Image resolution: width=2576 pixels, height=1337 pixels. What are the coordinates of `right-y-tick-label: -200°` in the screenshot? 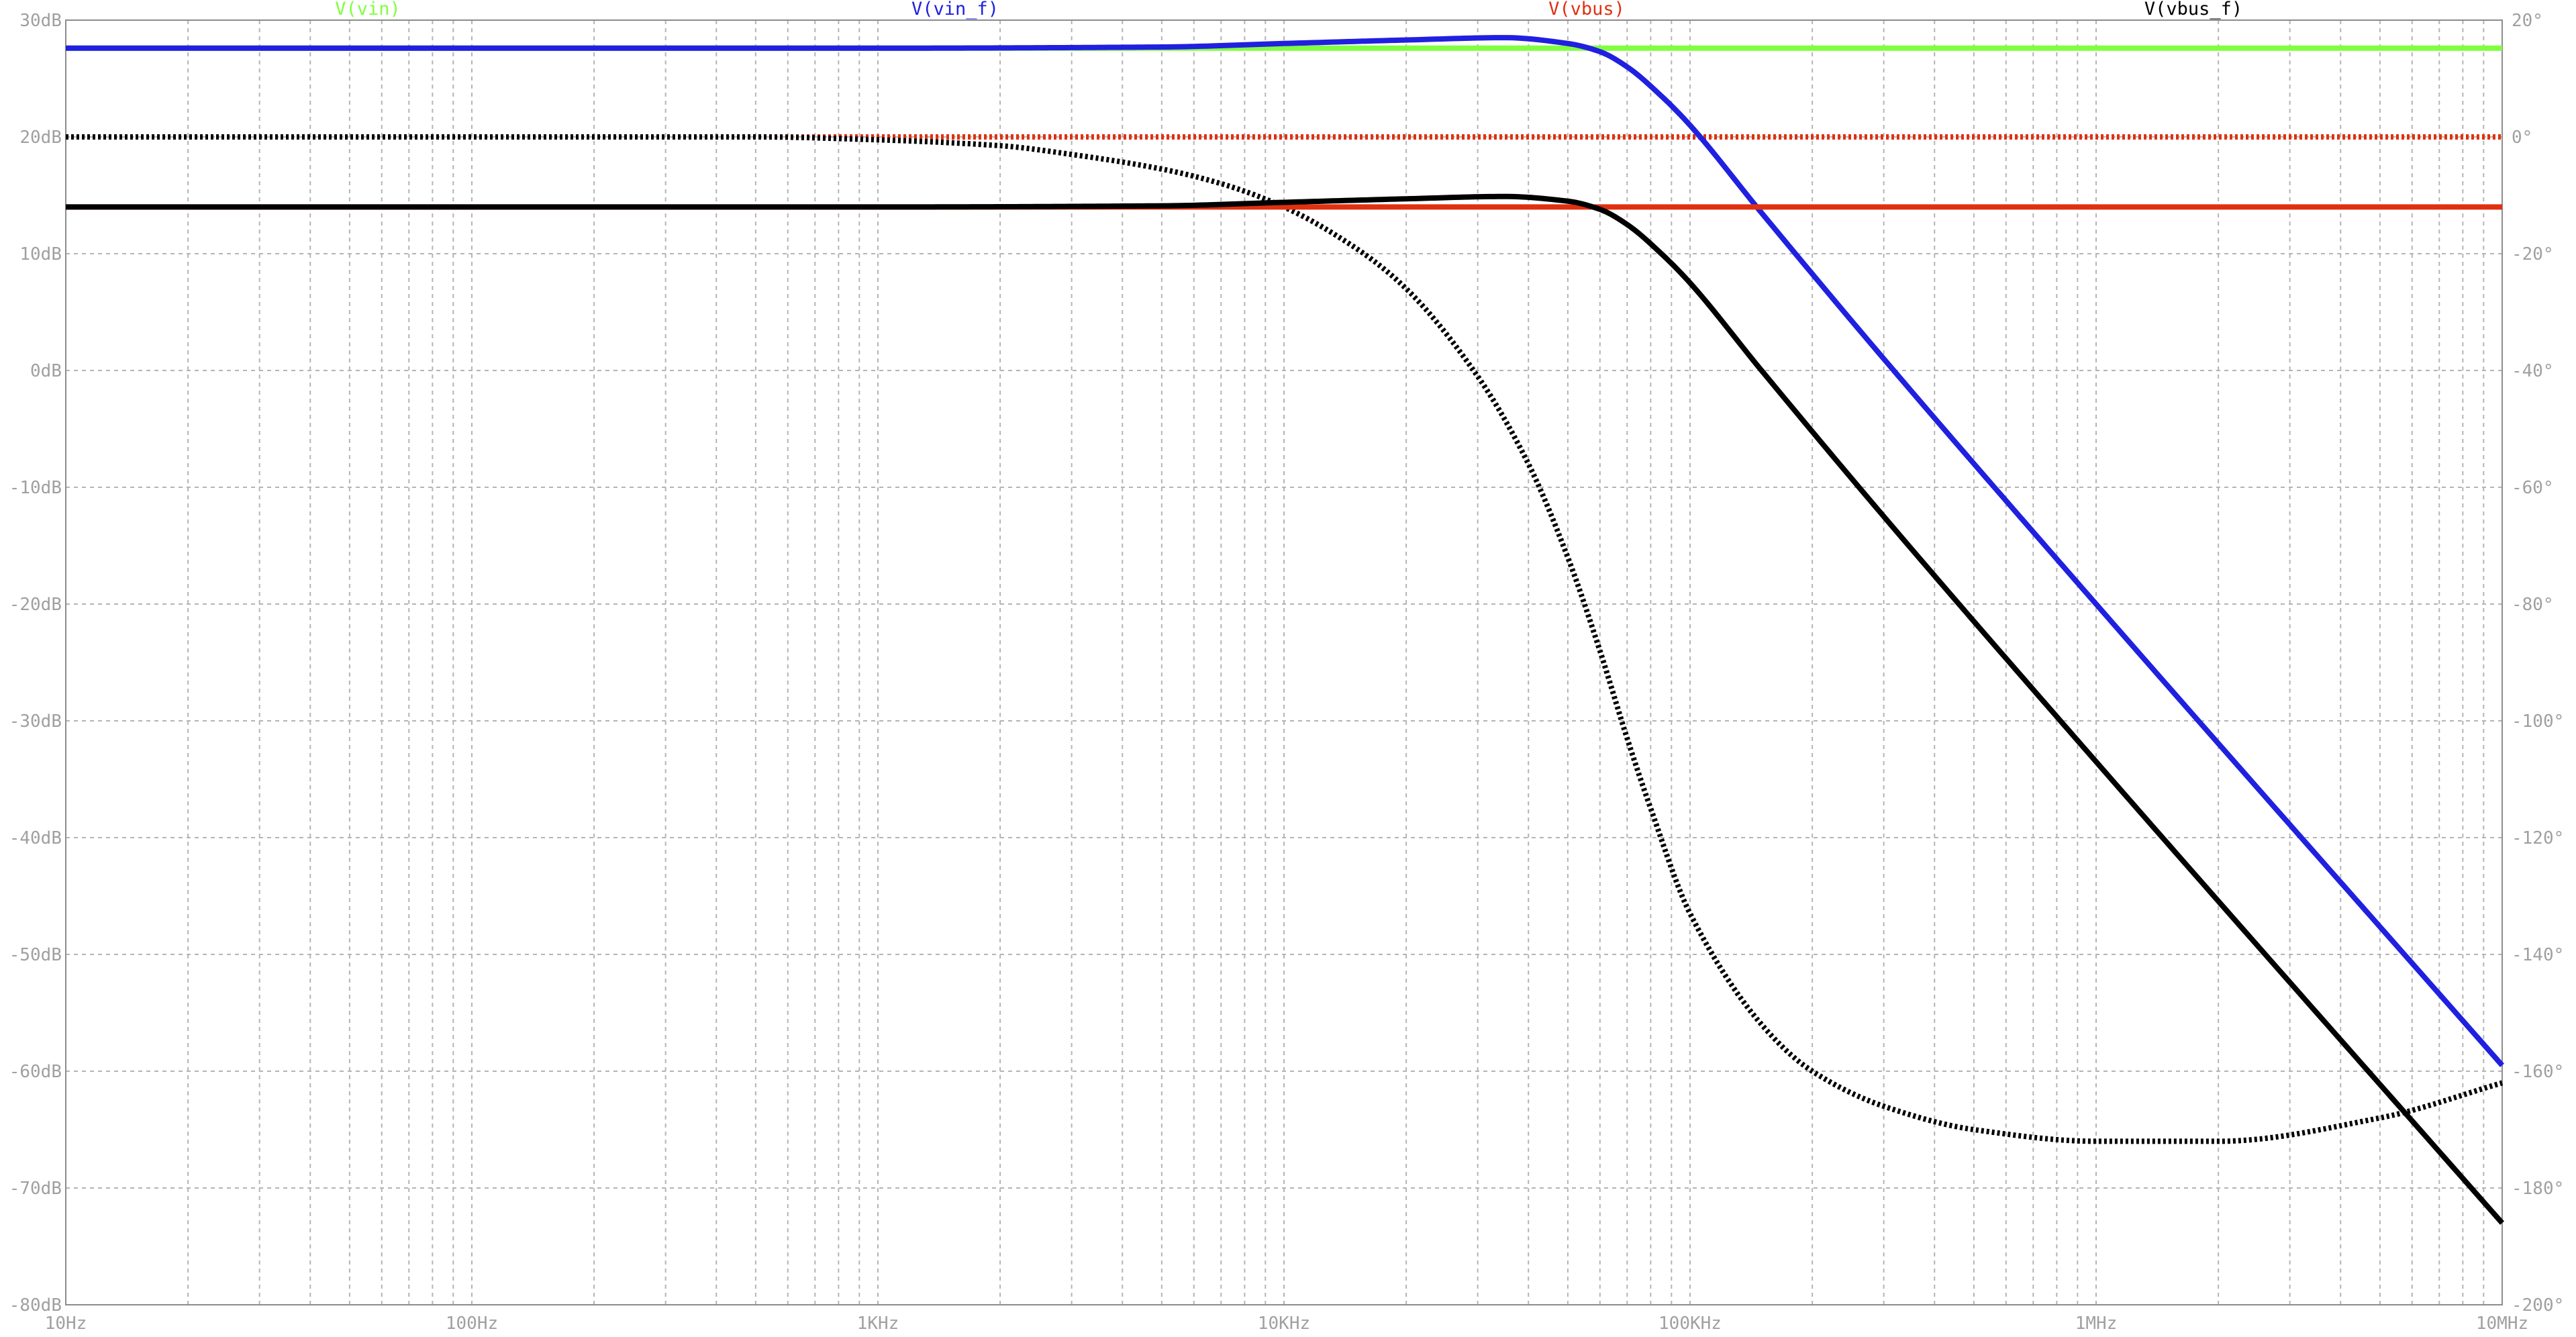 It's located at (2538, 1305).